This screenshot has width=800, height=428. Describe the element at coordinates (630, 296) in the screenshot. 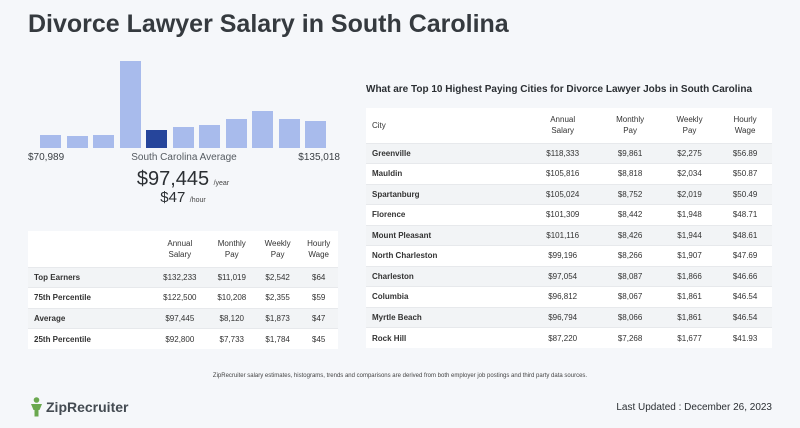

I see `city-value: $8,067` at that location.